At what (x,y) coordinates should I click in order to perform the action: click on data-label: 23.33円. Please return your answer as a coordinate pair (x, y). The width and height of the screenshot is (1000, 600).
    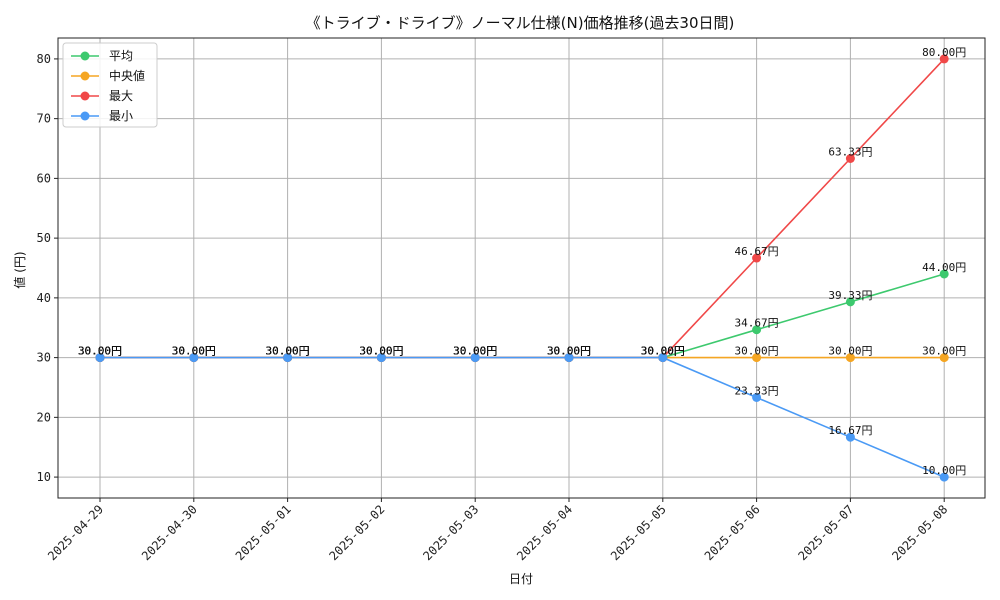
    Looking at the image, I should click on (757, 390).